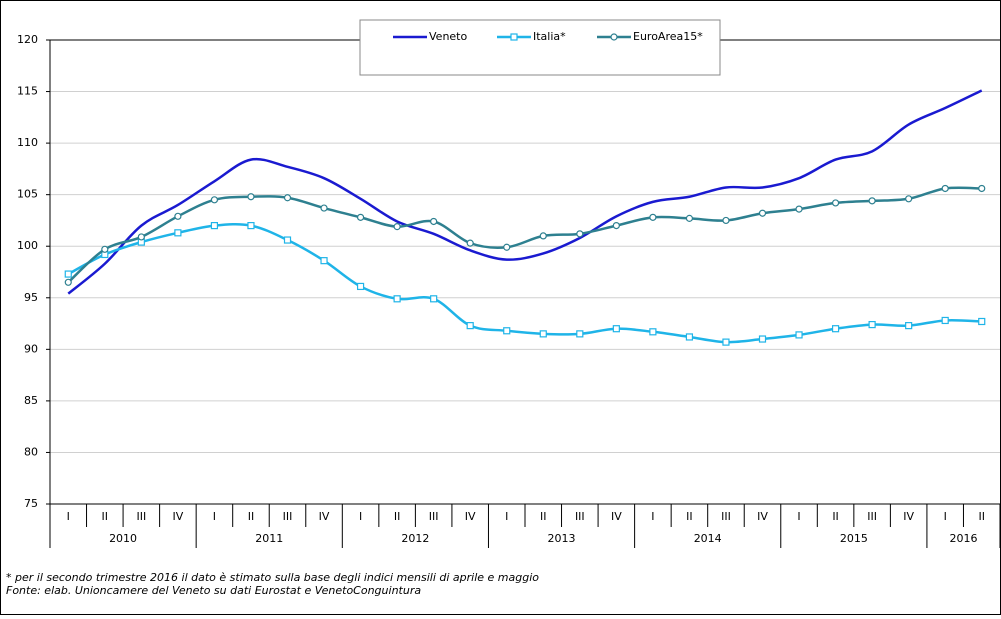  What do you see at coordinates (31, 451) in the screenshot?
I see `y-tick-label: 80` at bounding box center [31, 451].